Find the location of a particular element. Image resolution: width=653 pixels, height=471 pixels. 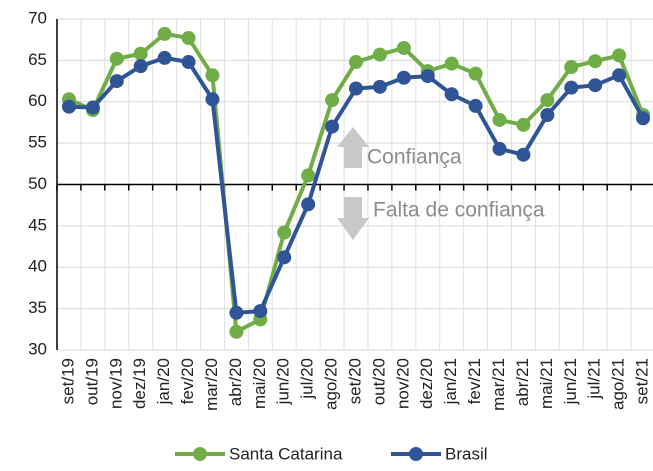

annotation: Falta de confiança is located at coordinates (459, 210).